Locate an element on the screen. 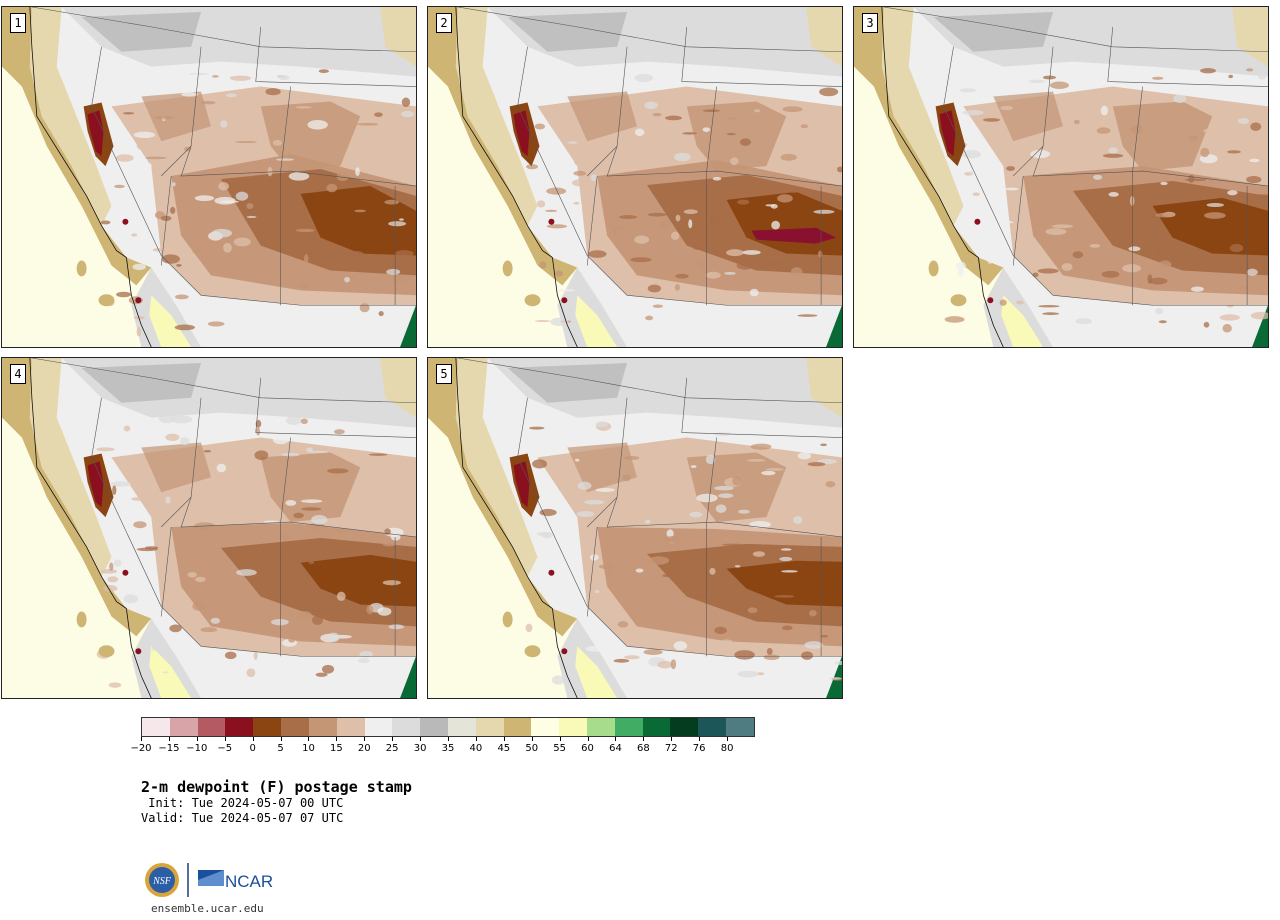 The width and height of the screenshot is (1280, 920). panel-number: 4 is located at coordinates (18, 374).